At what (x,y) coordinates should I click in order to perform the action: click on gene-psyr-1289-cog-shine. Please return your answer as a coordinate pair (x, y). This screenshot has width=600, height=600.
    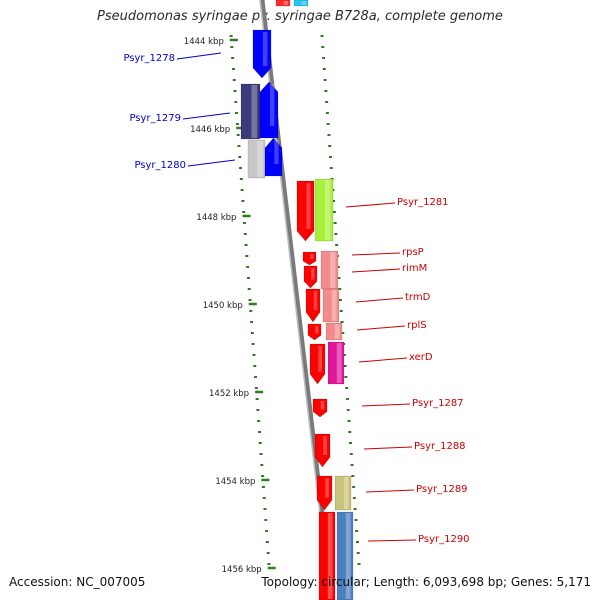
    Looking at the image, I should click on (346, 493).